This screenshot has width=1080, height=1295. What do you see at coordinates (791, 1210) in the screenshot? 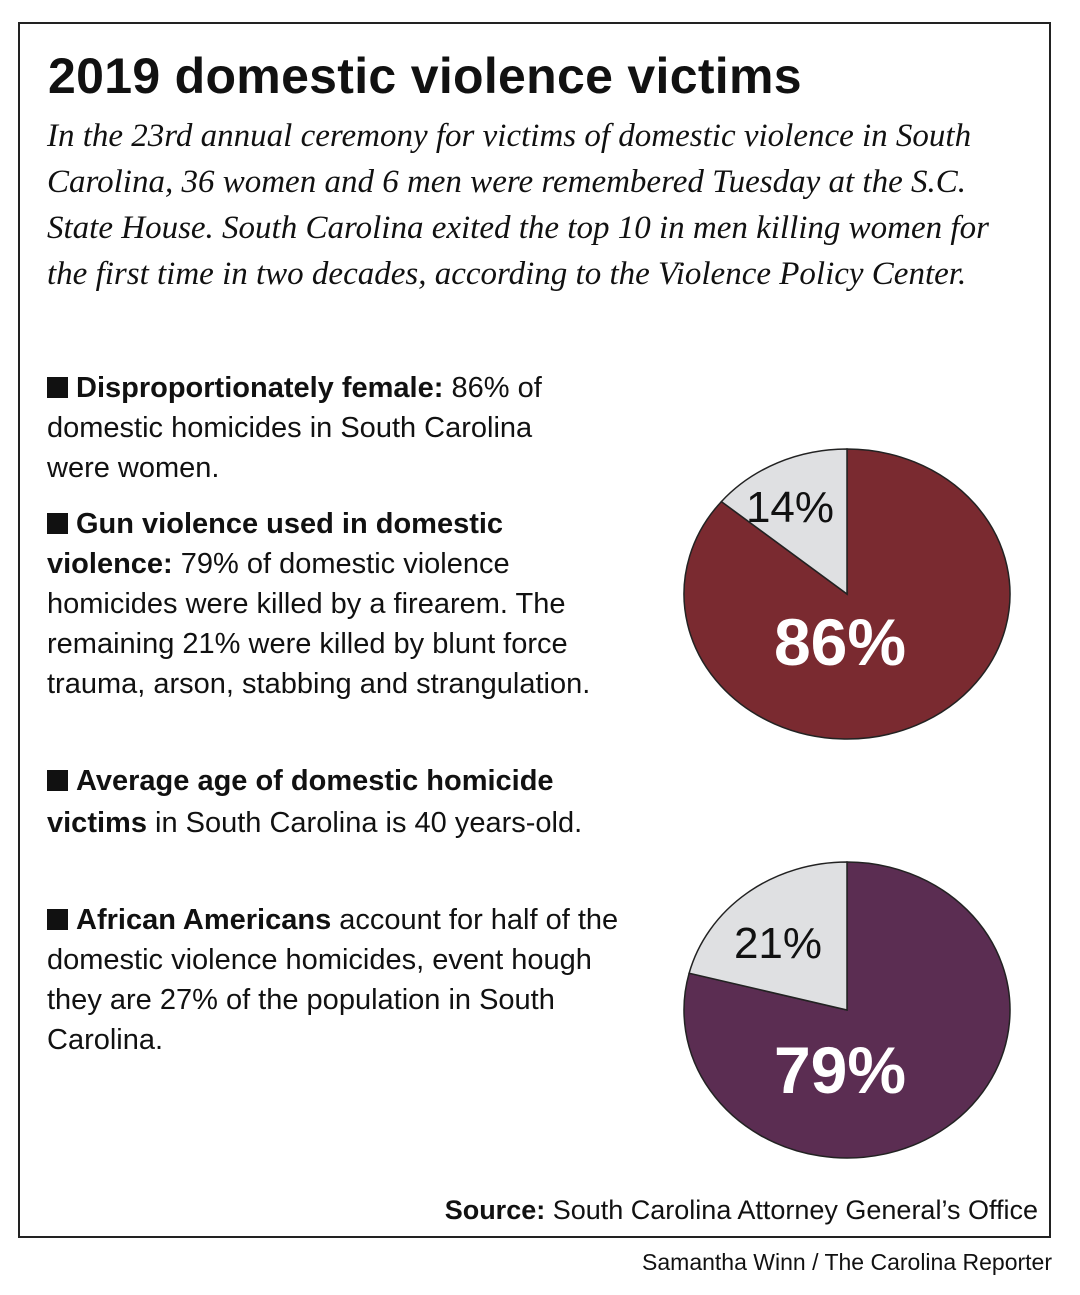
I see `source-text: South Carolina Attorney General’s Office` at bounding box center [791, 1210].